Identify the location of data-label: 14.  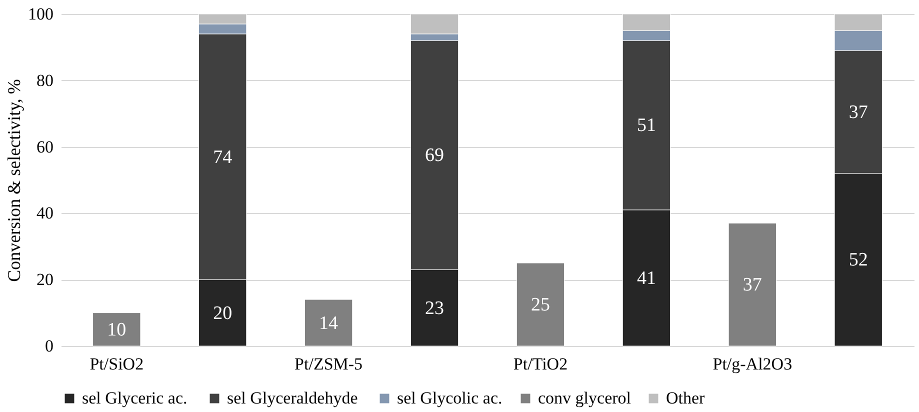
(329, 323).